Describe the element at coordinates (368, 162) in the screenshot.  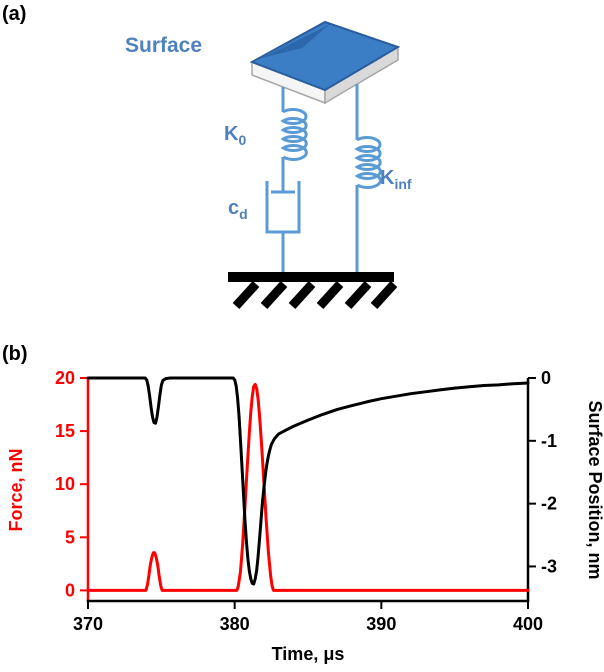
I see `spring-kinf` at that location.